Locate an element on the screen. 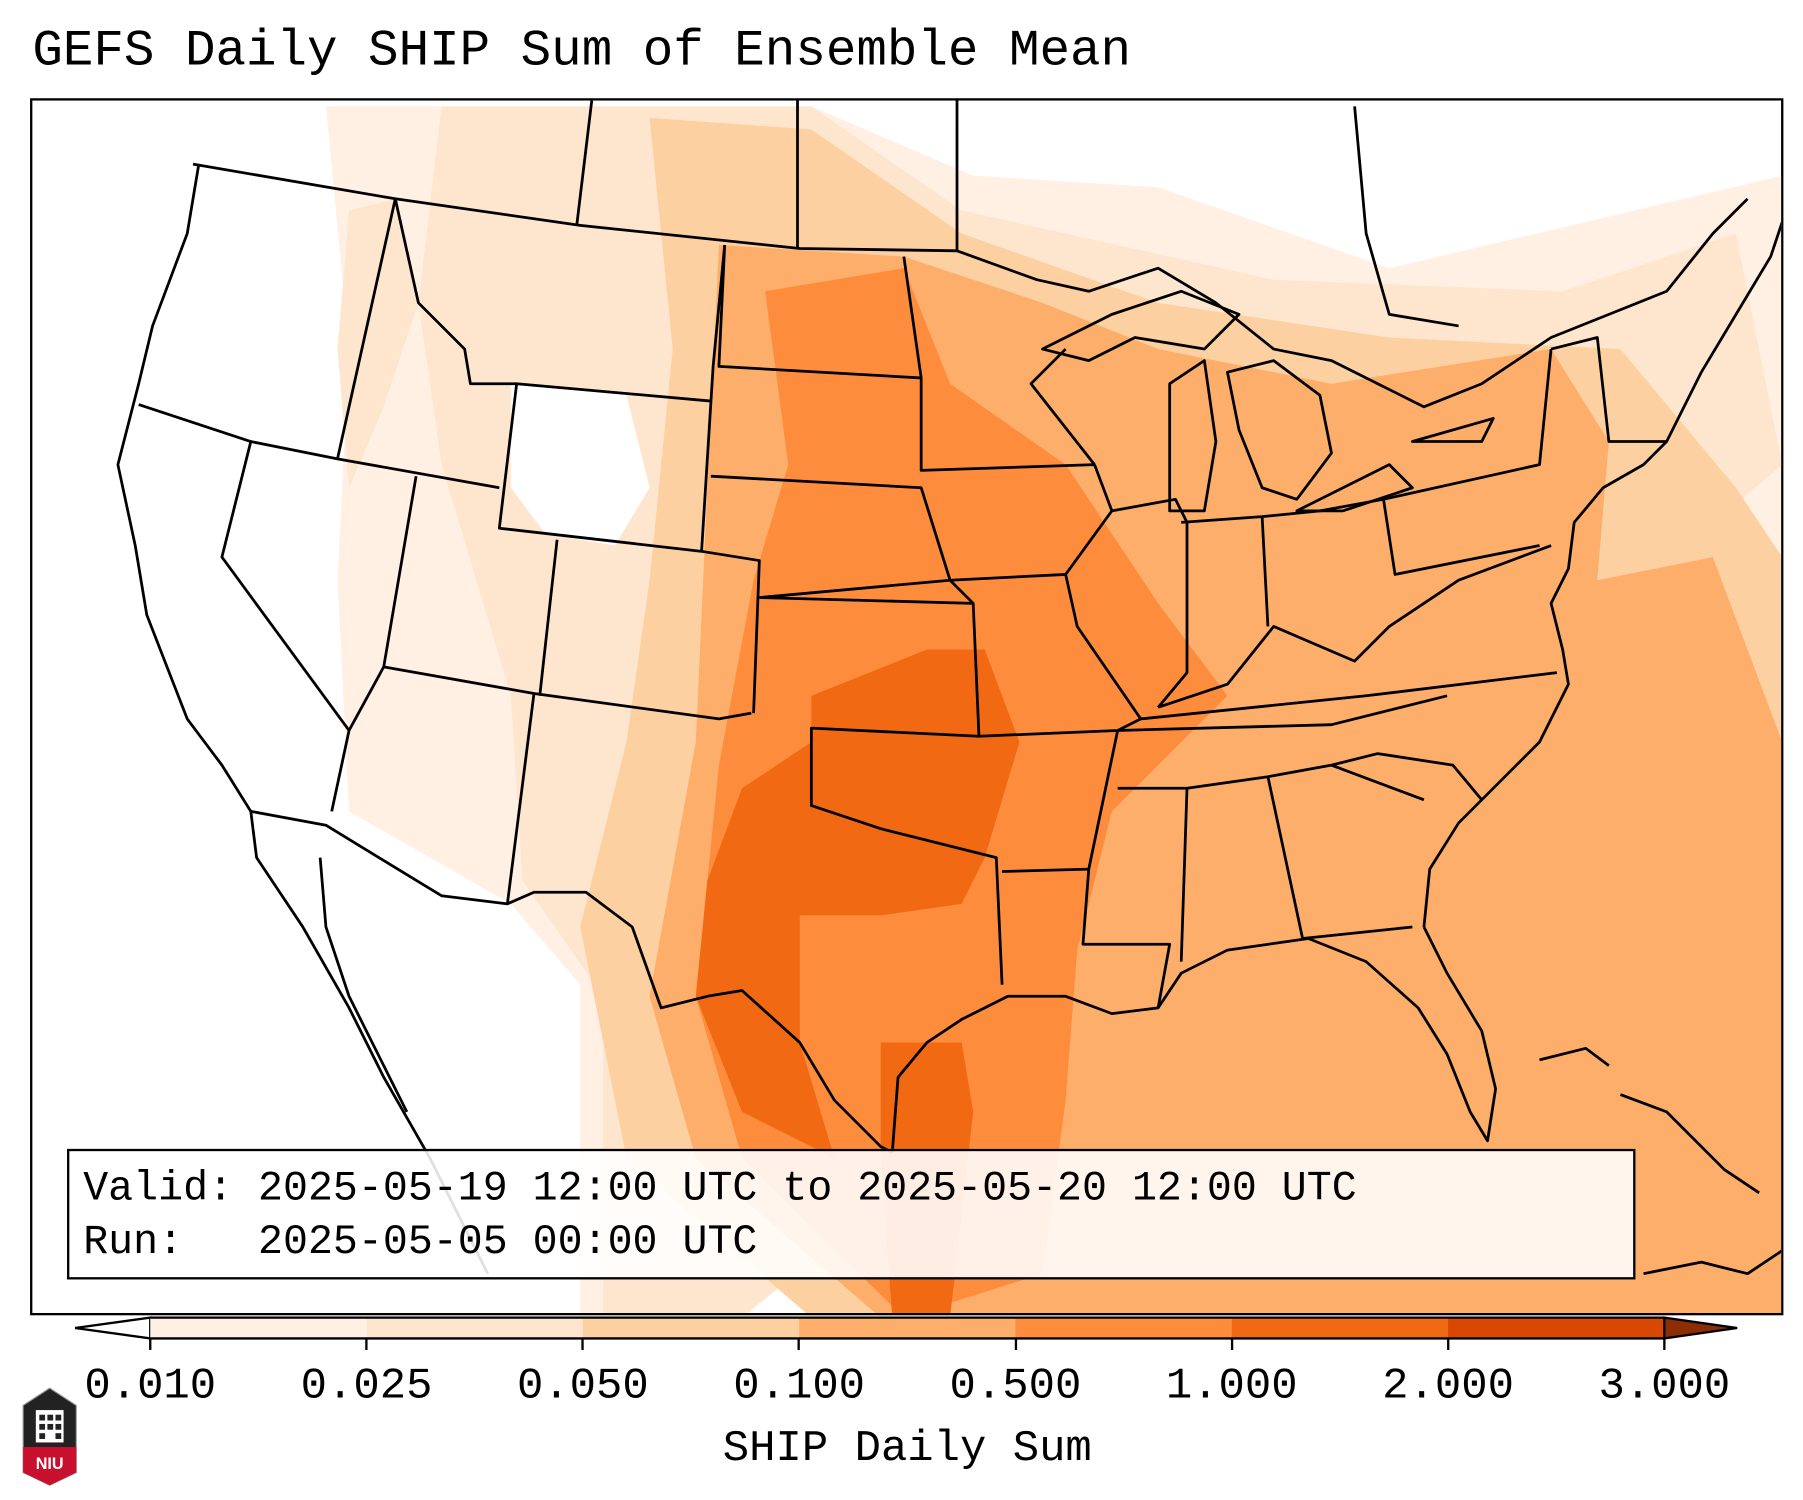 This screenshot has width=1803, height=1500. colorbar-tick-label: 0.025 is located at coordinates (366, 1386).